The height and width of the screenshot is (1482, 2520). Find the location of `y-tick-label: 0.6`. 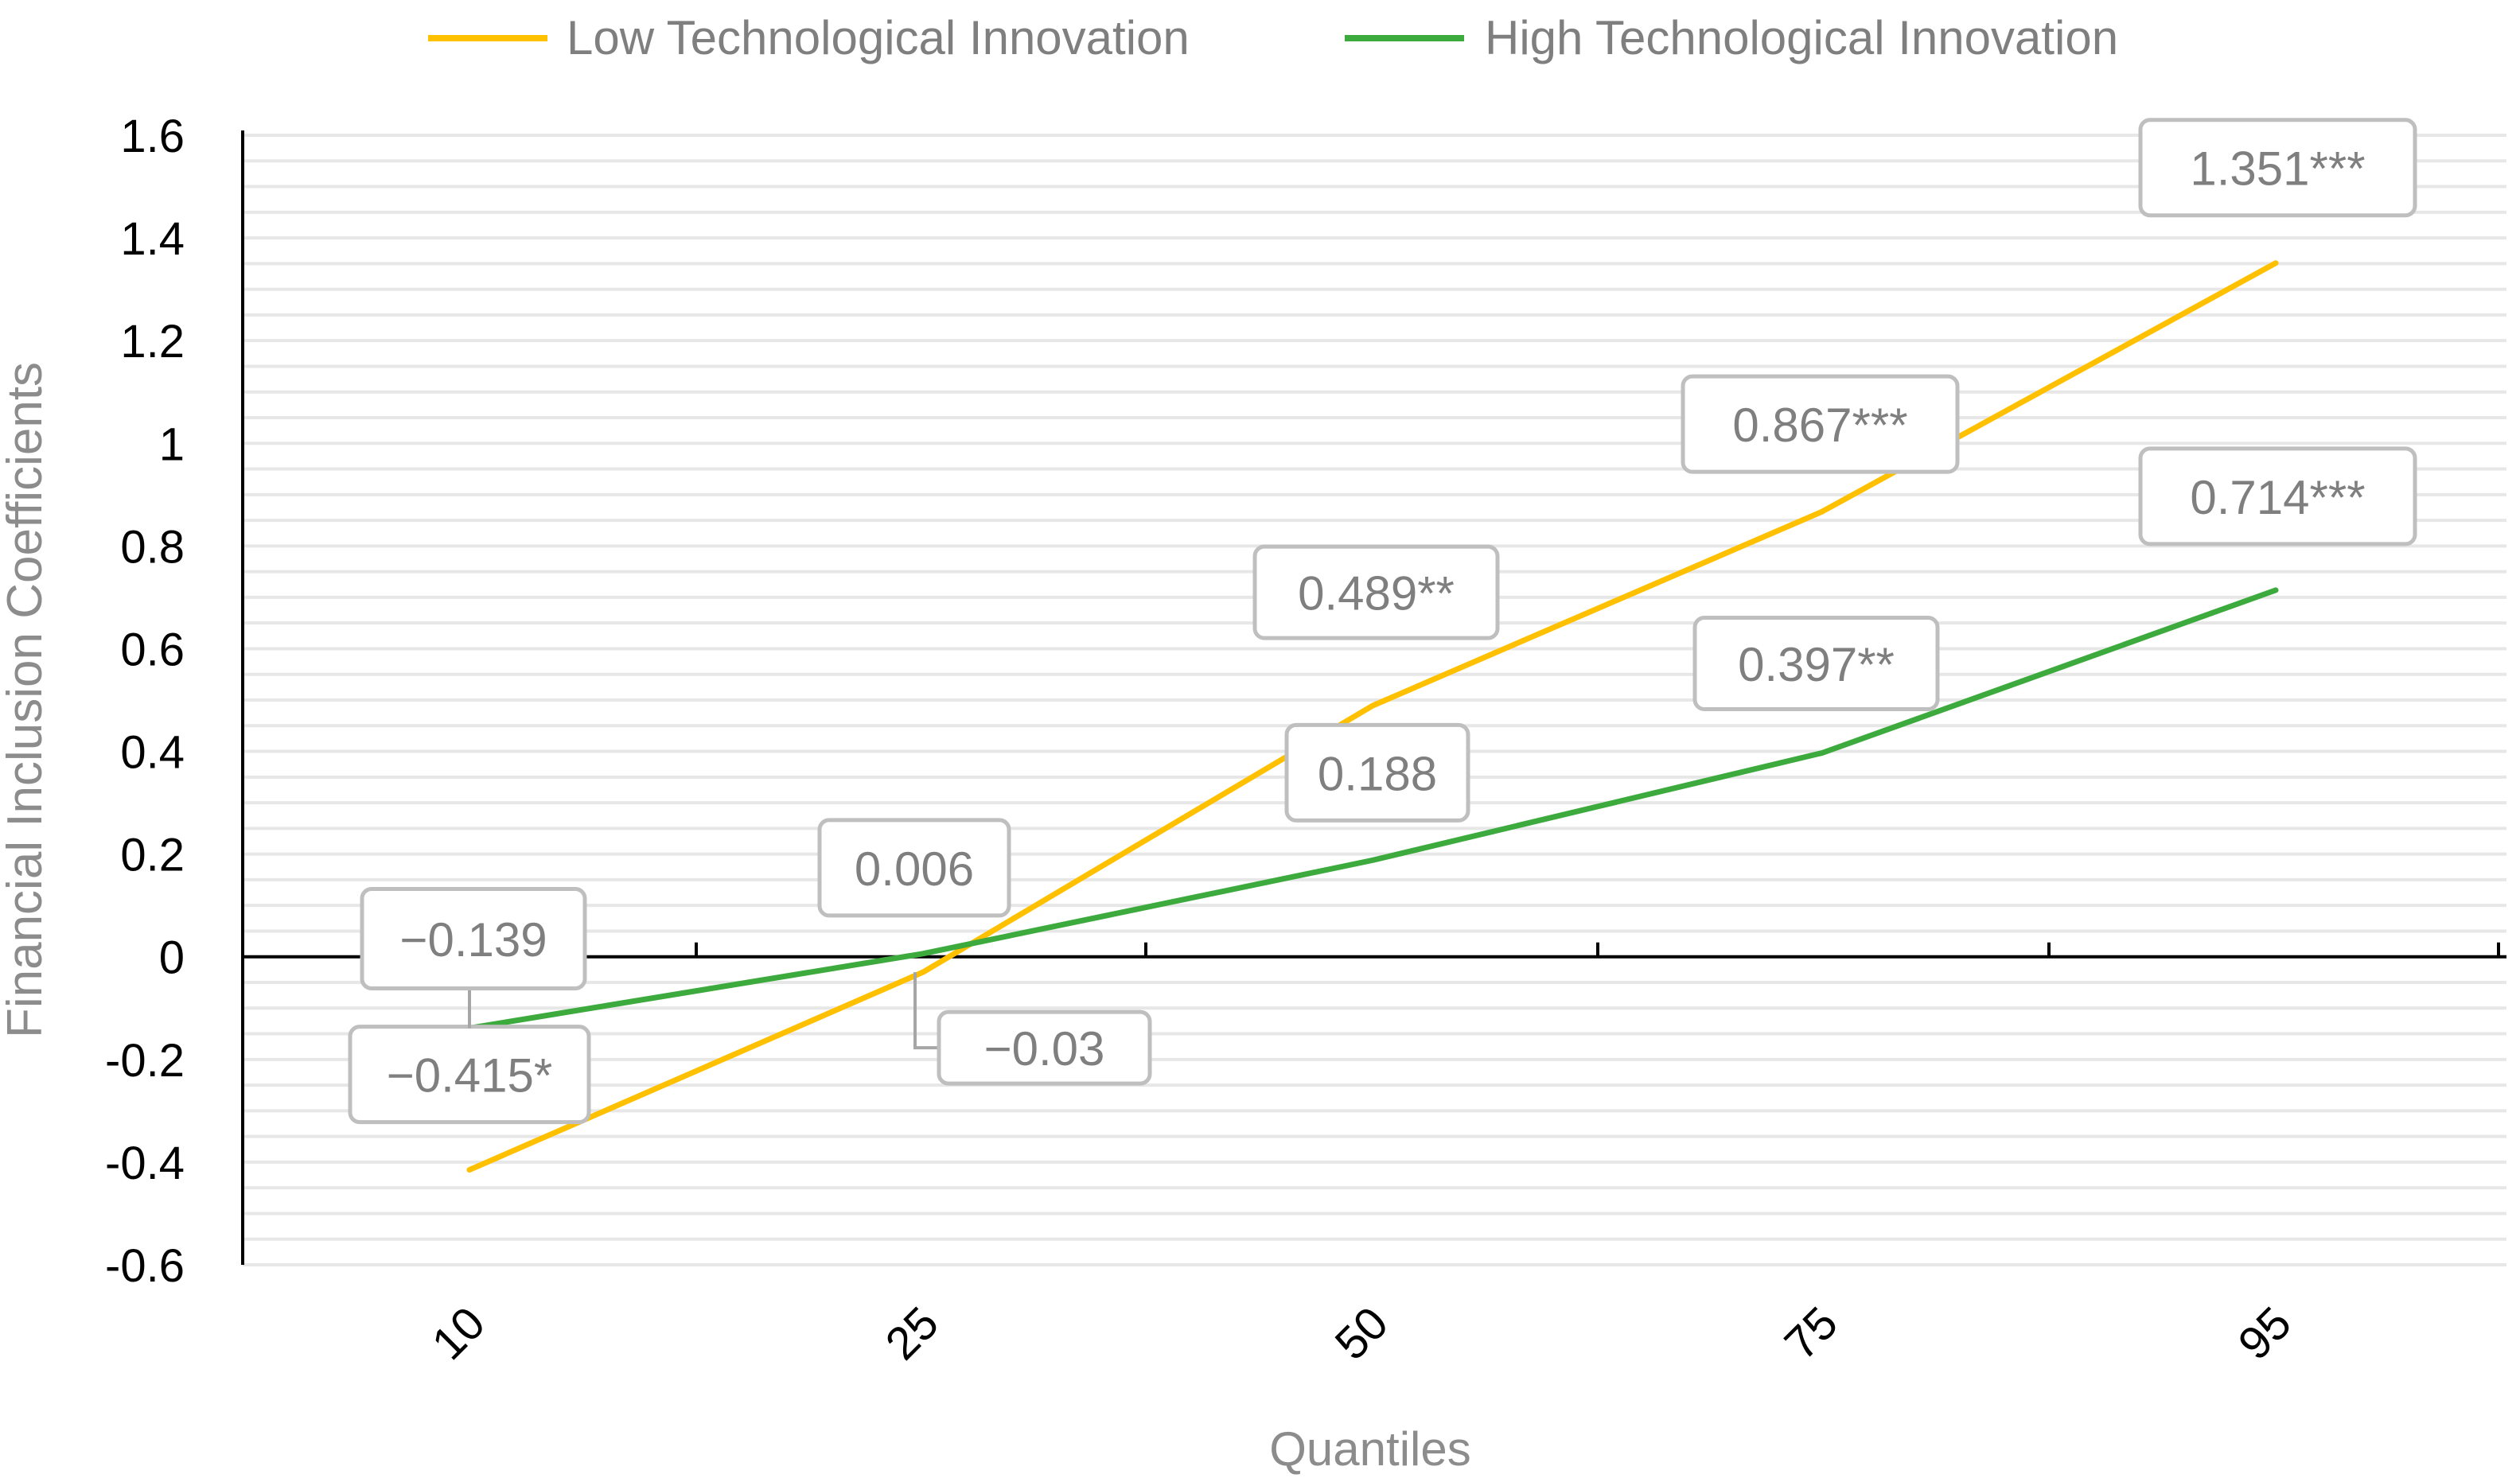

y-tick-label: 0.6 is located at coordinates (152, 649).